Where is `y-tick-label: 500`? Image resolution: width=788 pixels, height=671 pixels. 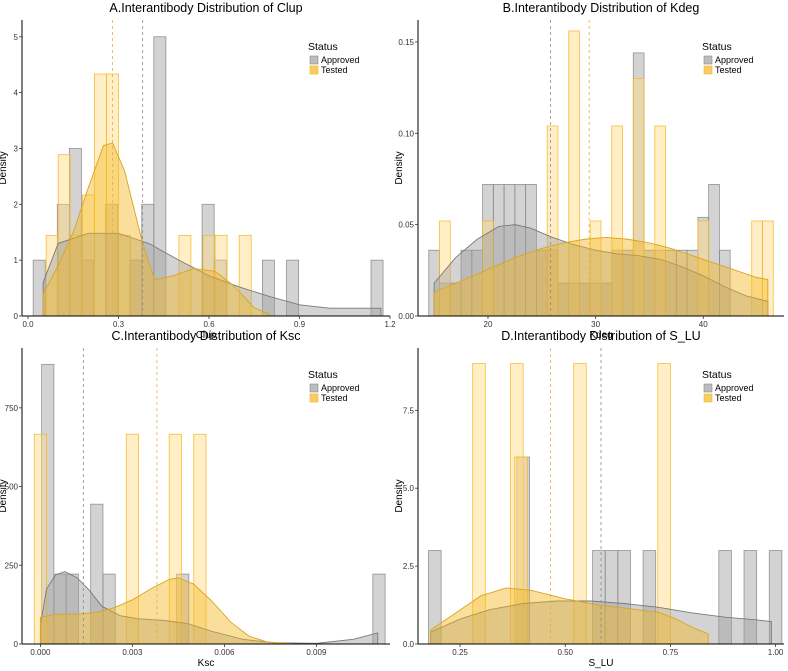
y-tick-label: 500 is located at coordinates (12, 487).